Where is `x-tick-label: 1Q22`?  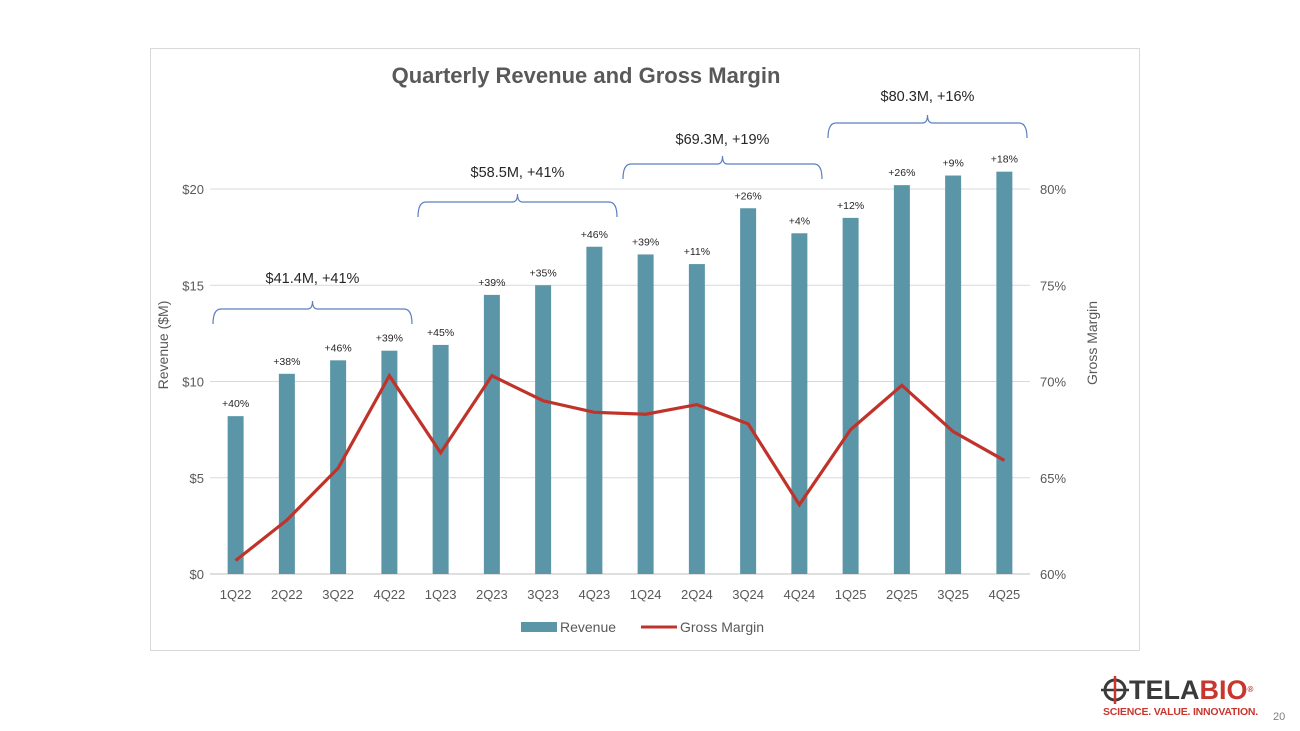 x-tick-label: 1Q22 is located at coordinates (236, 594).